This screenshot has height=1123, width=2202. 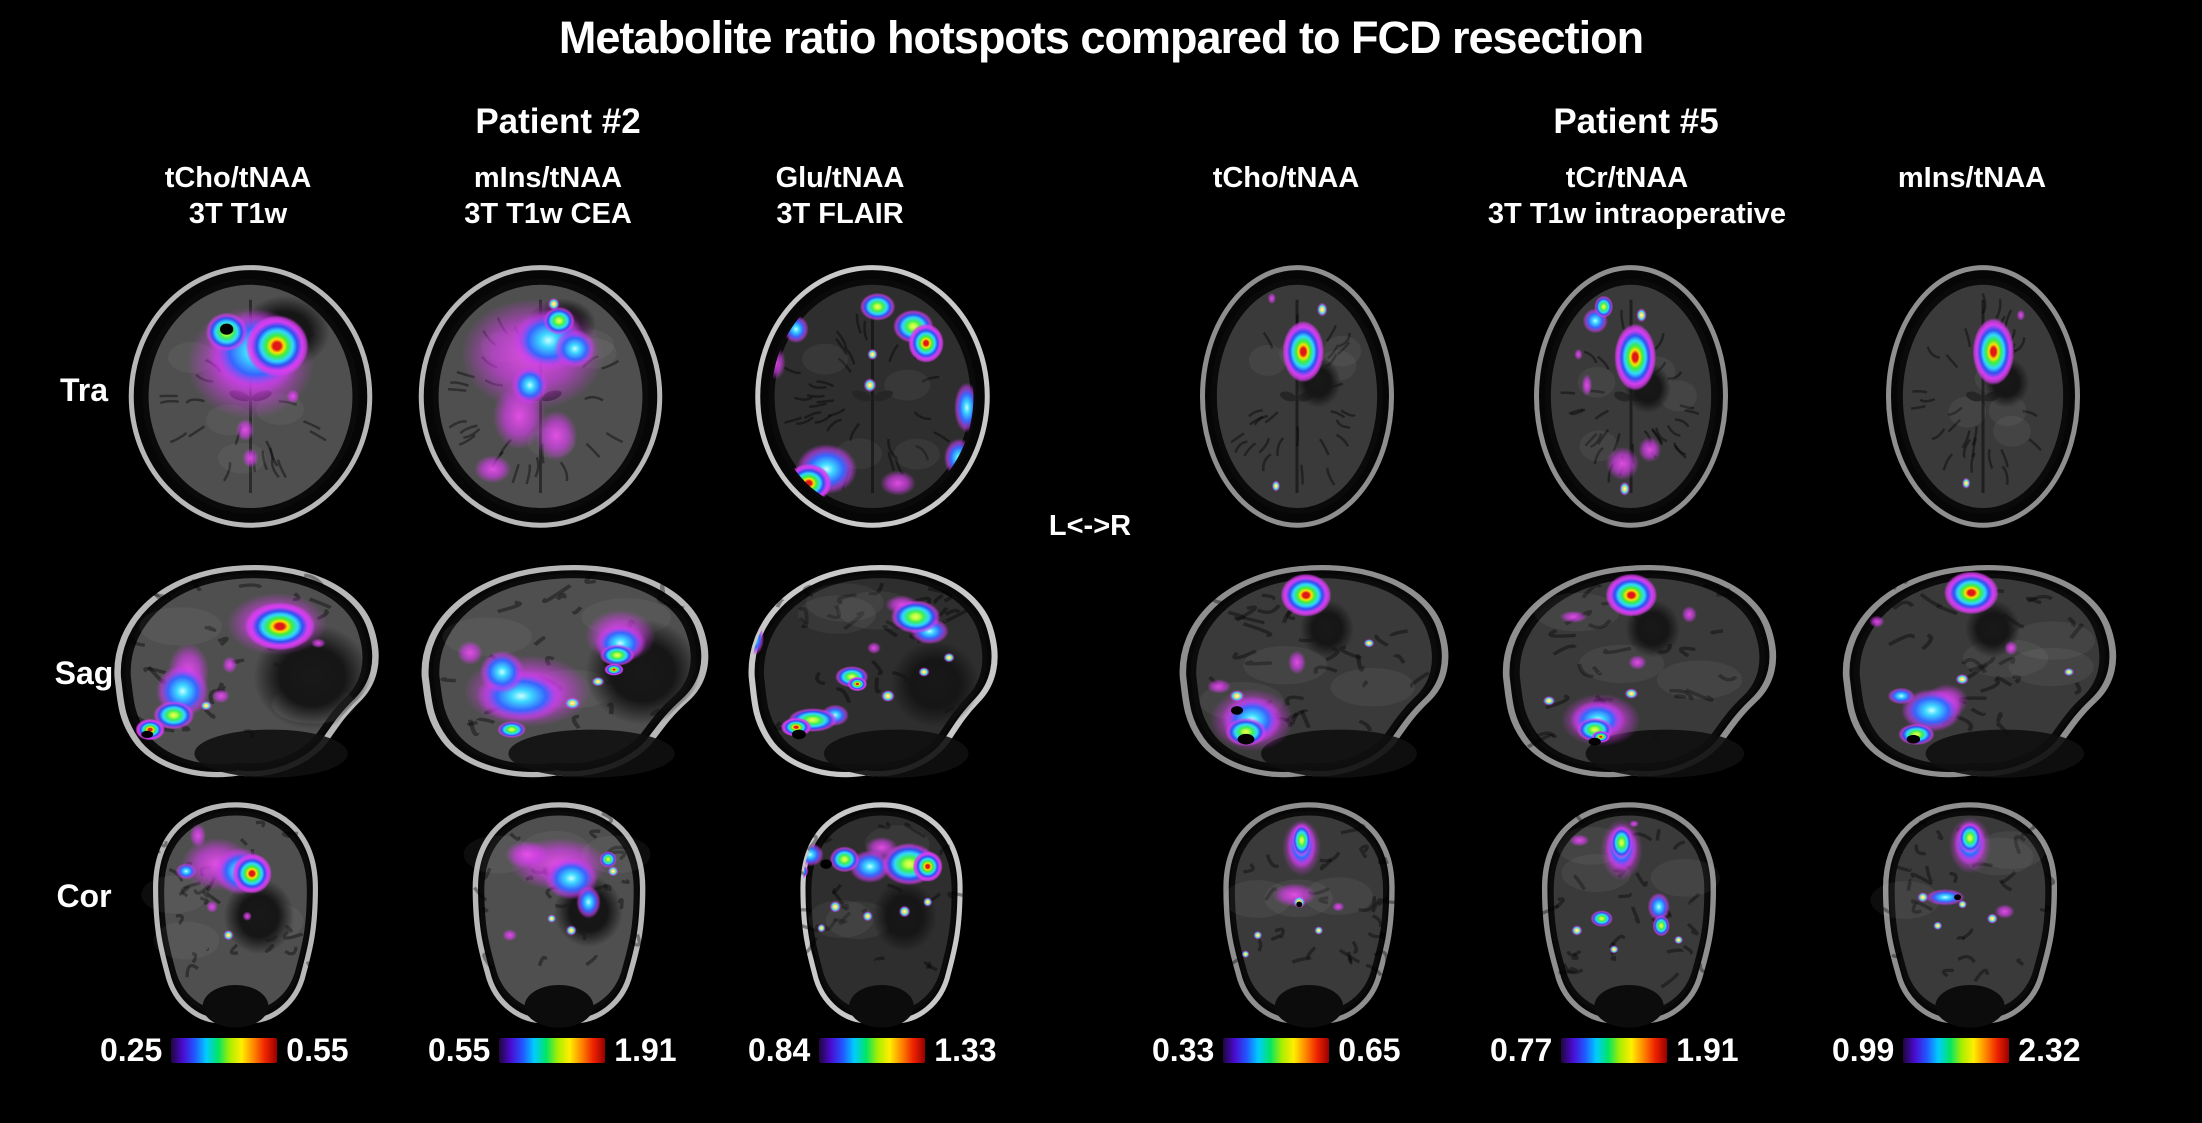 I want to click on colorbar-p5-tcr: 0.77 1.91, so click(x=1614, y=1050).